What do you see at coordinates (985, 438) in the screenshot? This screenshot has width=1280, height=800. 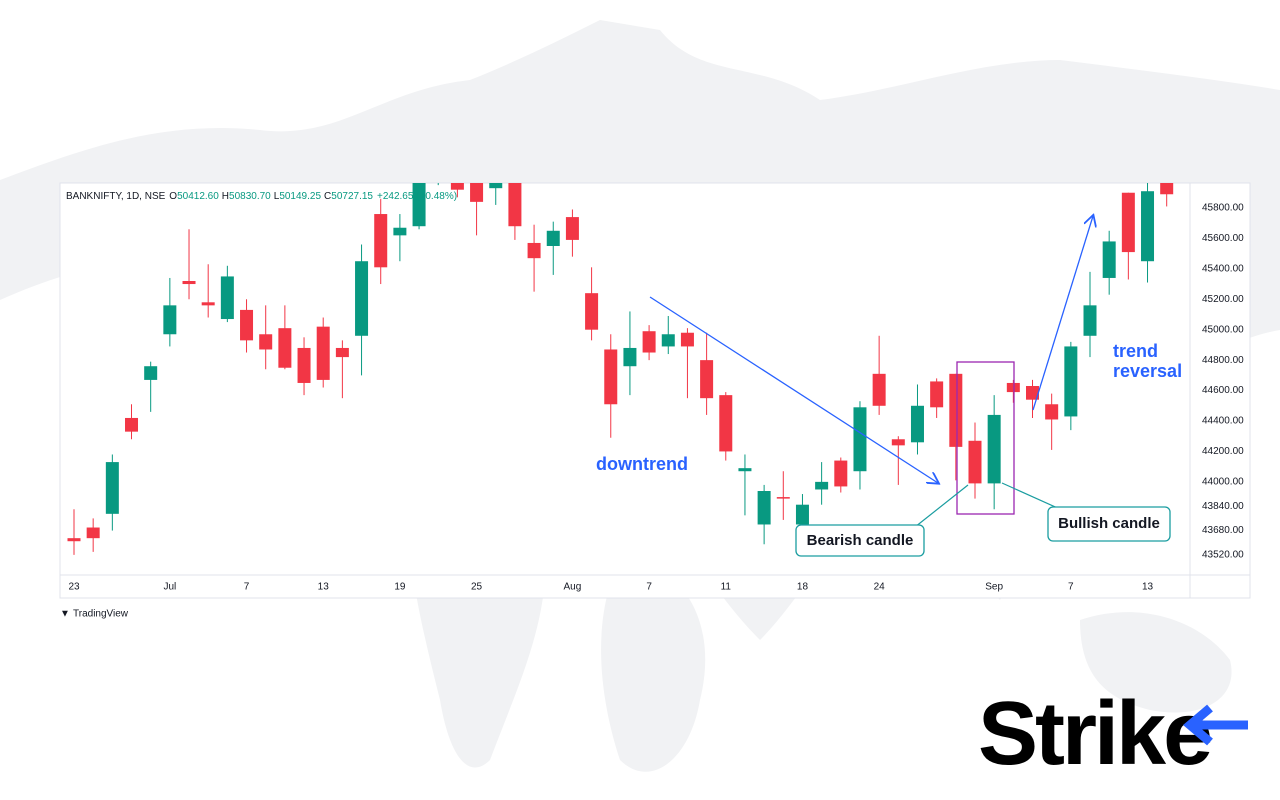 I see `pattern-box` at bounding box center [985, 438].